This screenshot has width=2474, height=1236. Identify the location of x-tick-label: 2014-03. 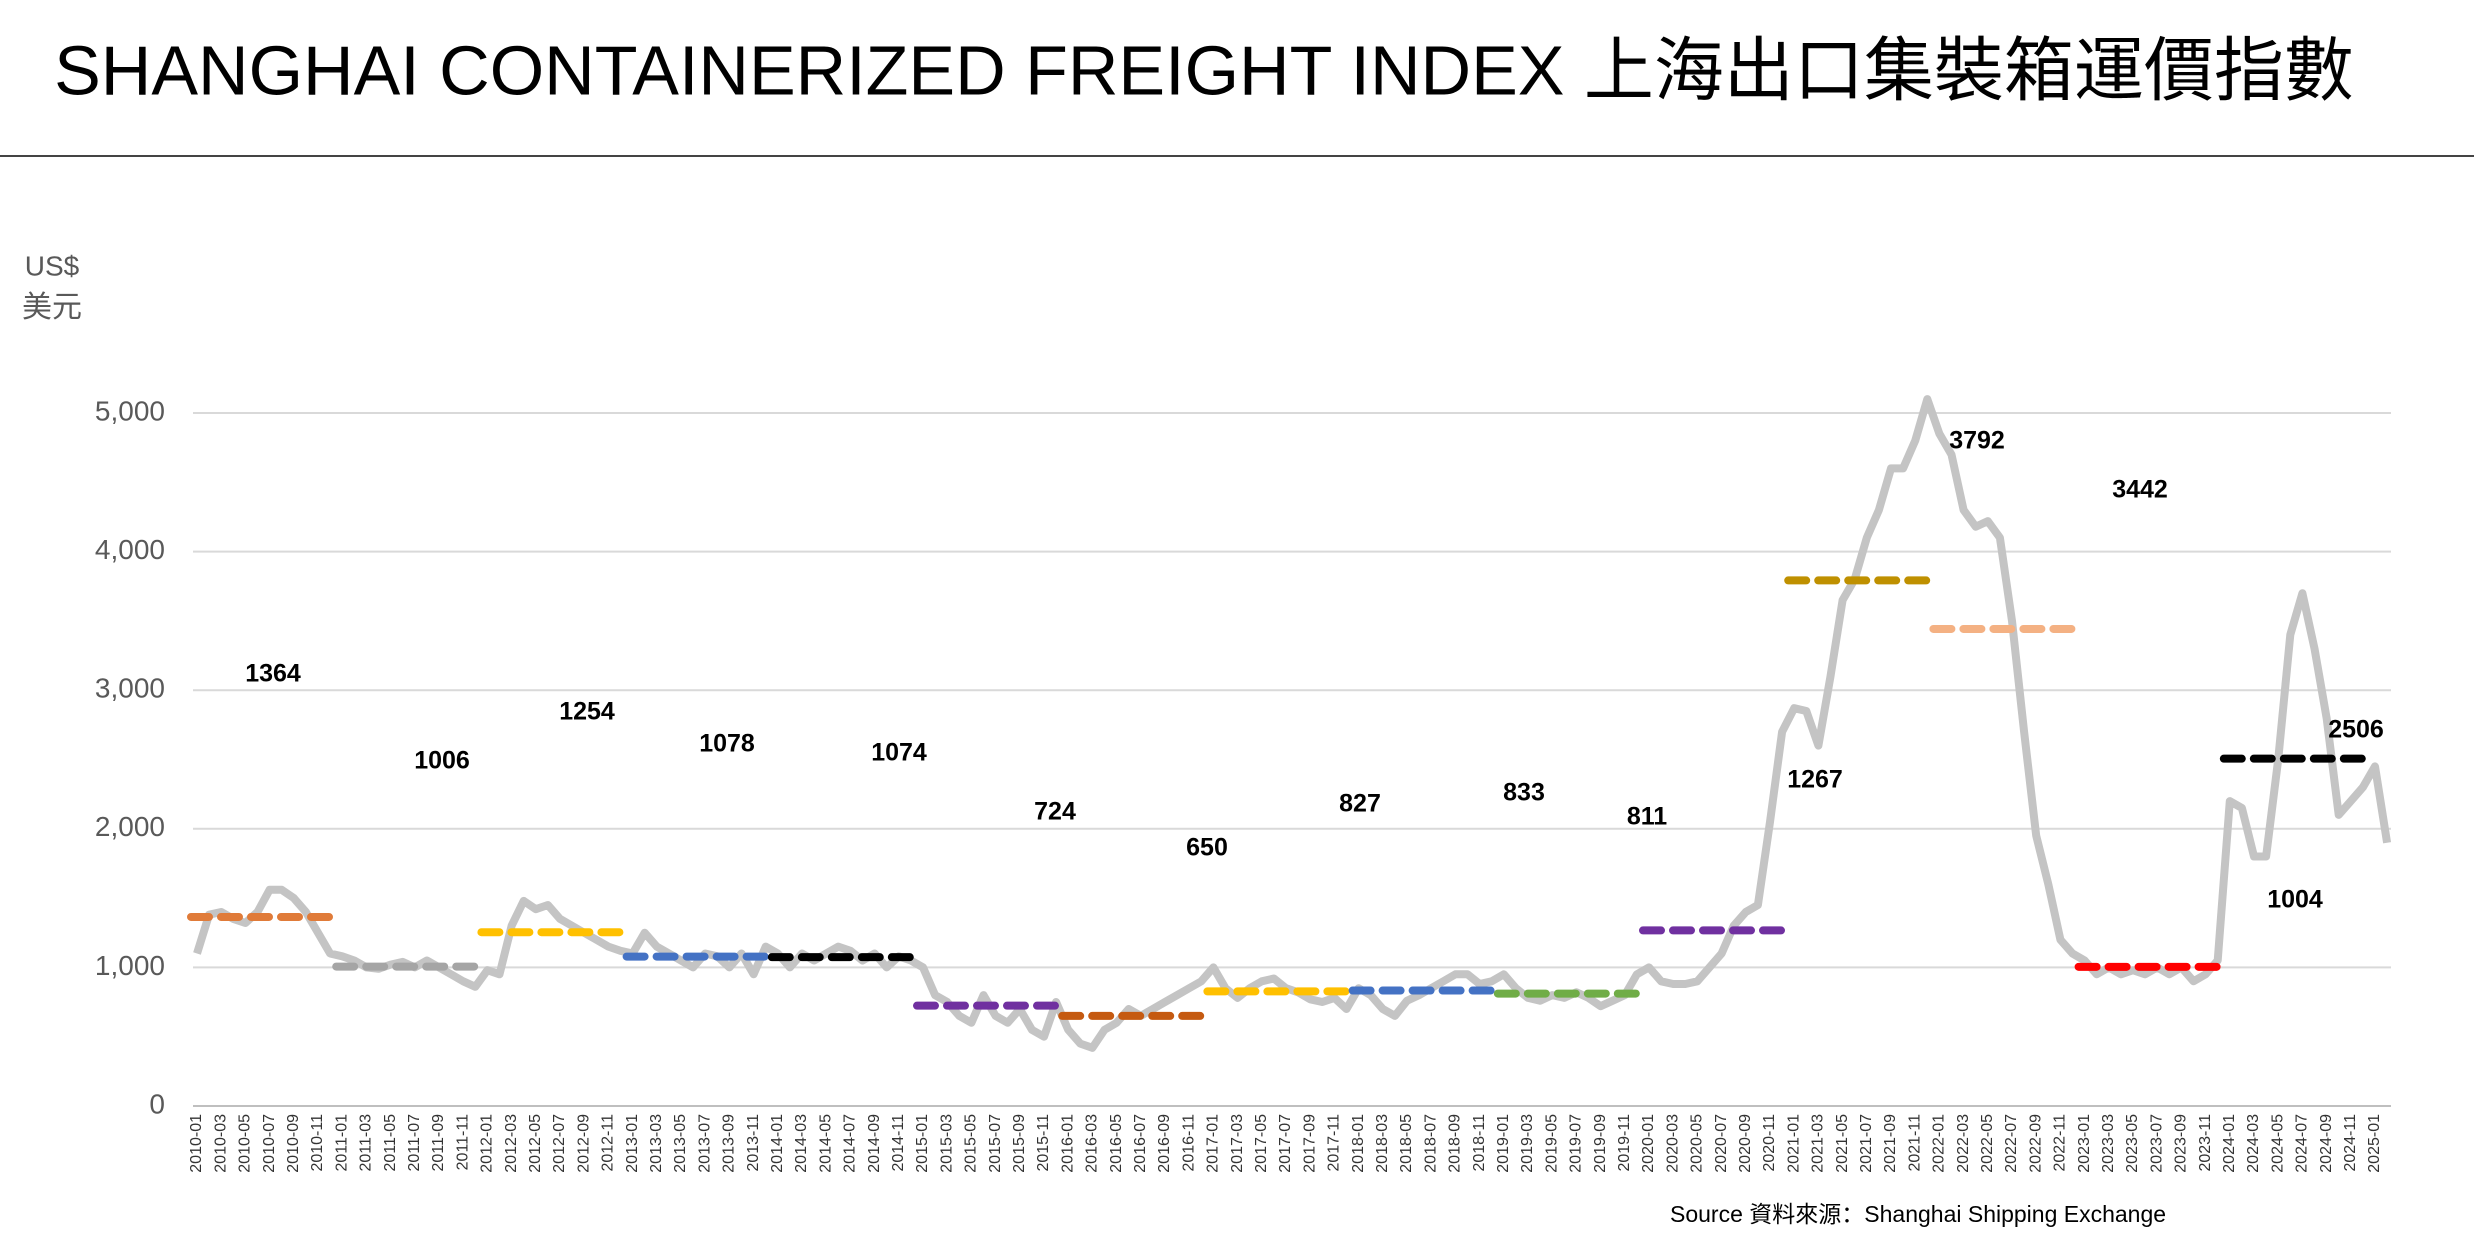
(801, 1143).